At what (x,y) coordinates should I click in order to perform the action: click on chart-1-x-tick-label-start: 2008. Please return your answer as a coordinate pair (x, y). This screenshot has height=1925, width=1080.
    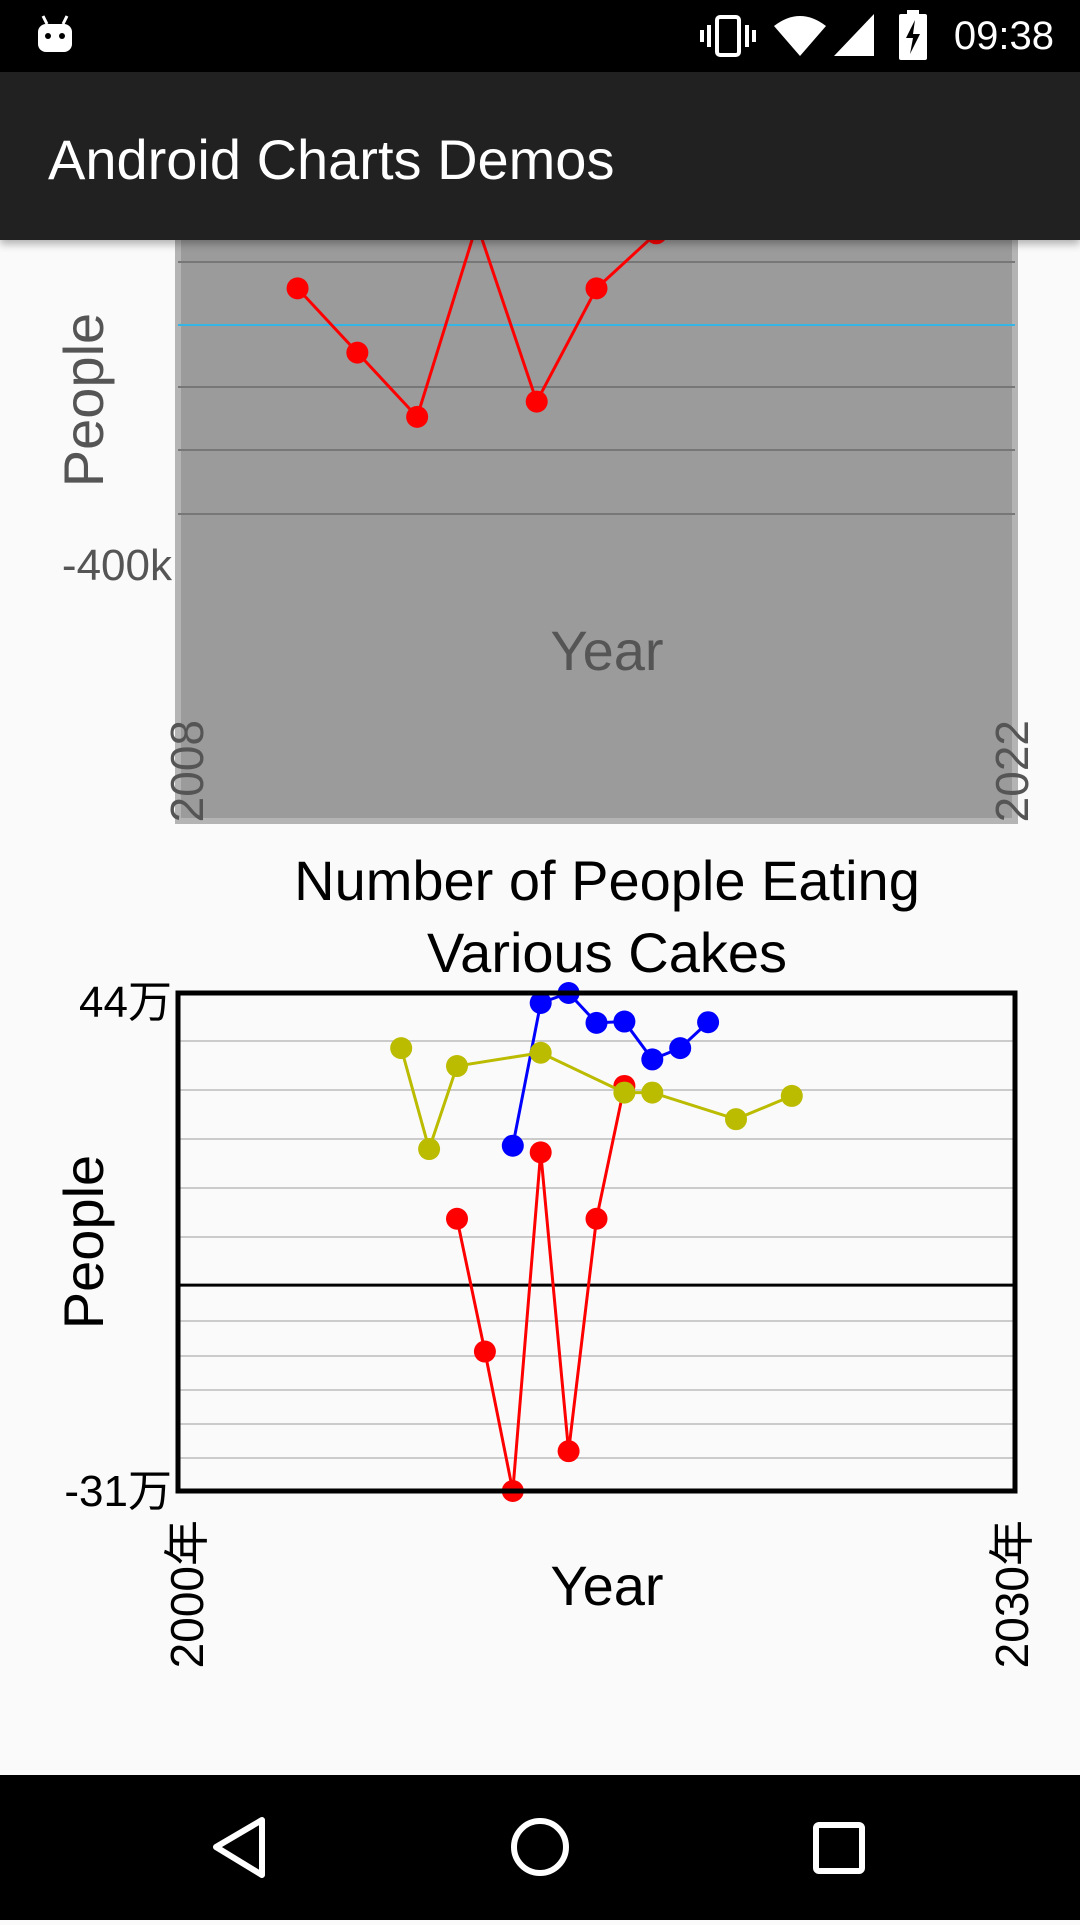
    Looking at the image, I should click on (187, 771).